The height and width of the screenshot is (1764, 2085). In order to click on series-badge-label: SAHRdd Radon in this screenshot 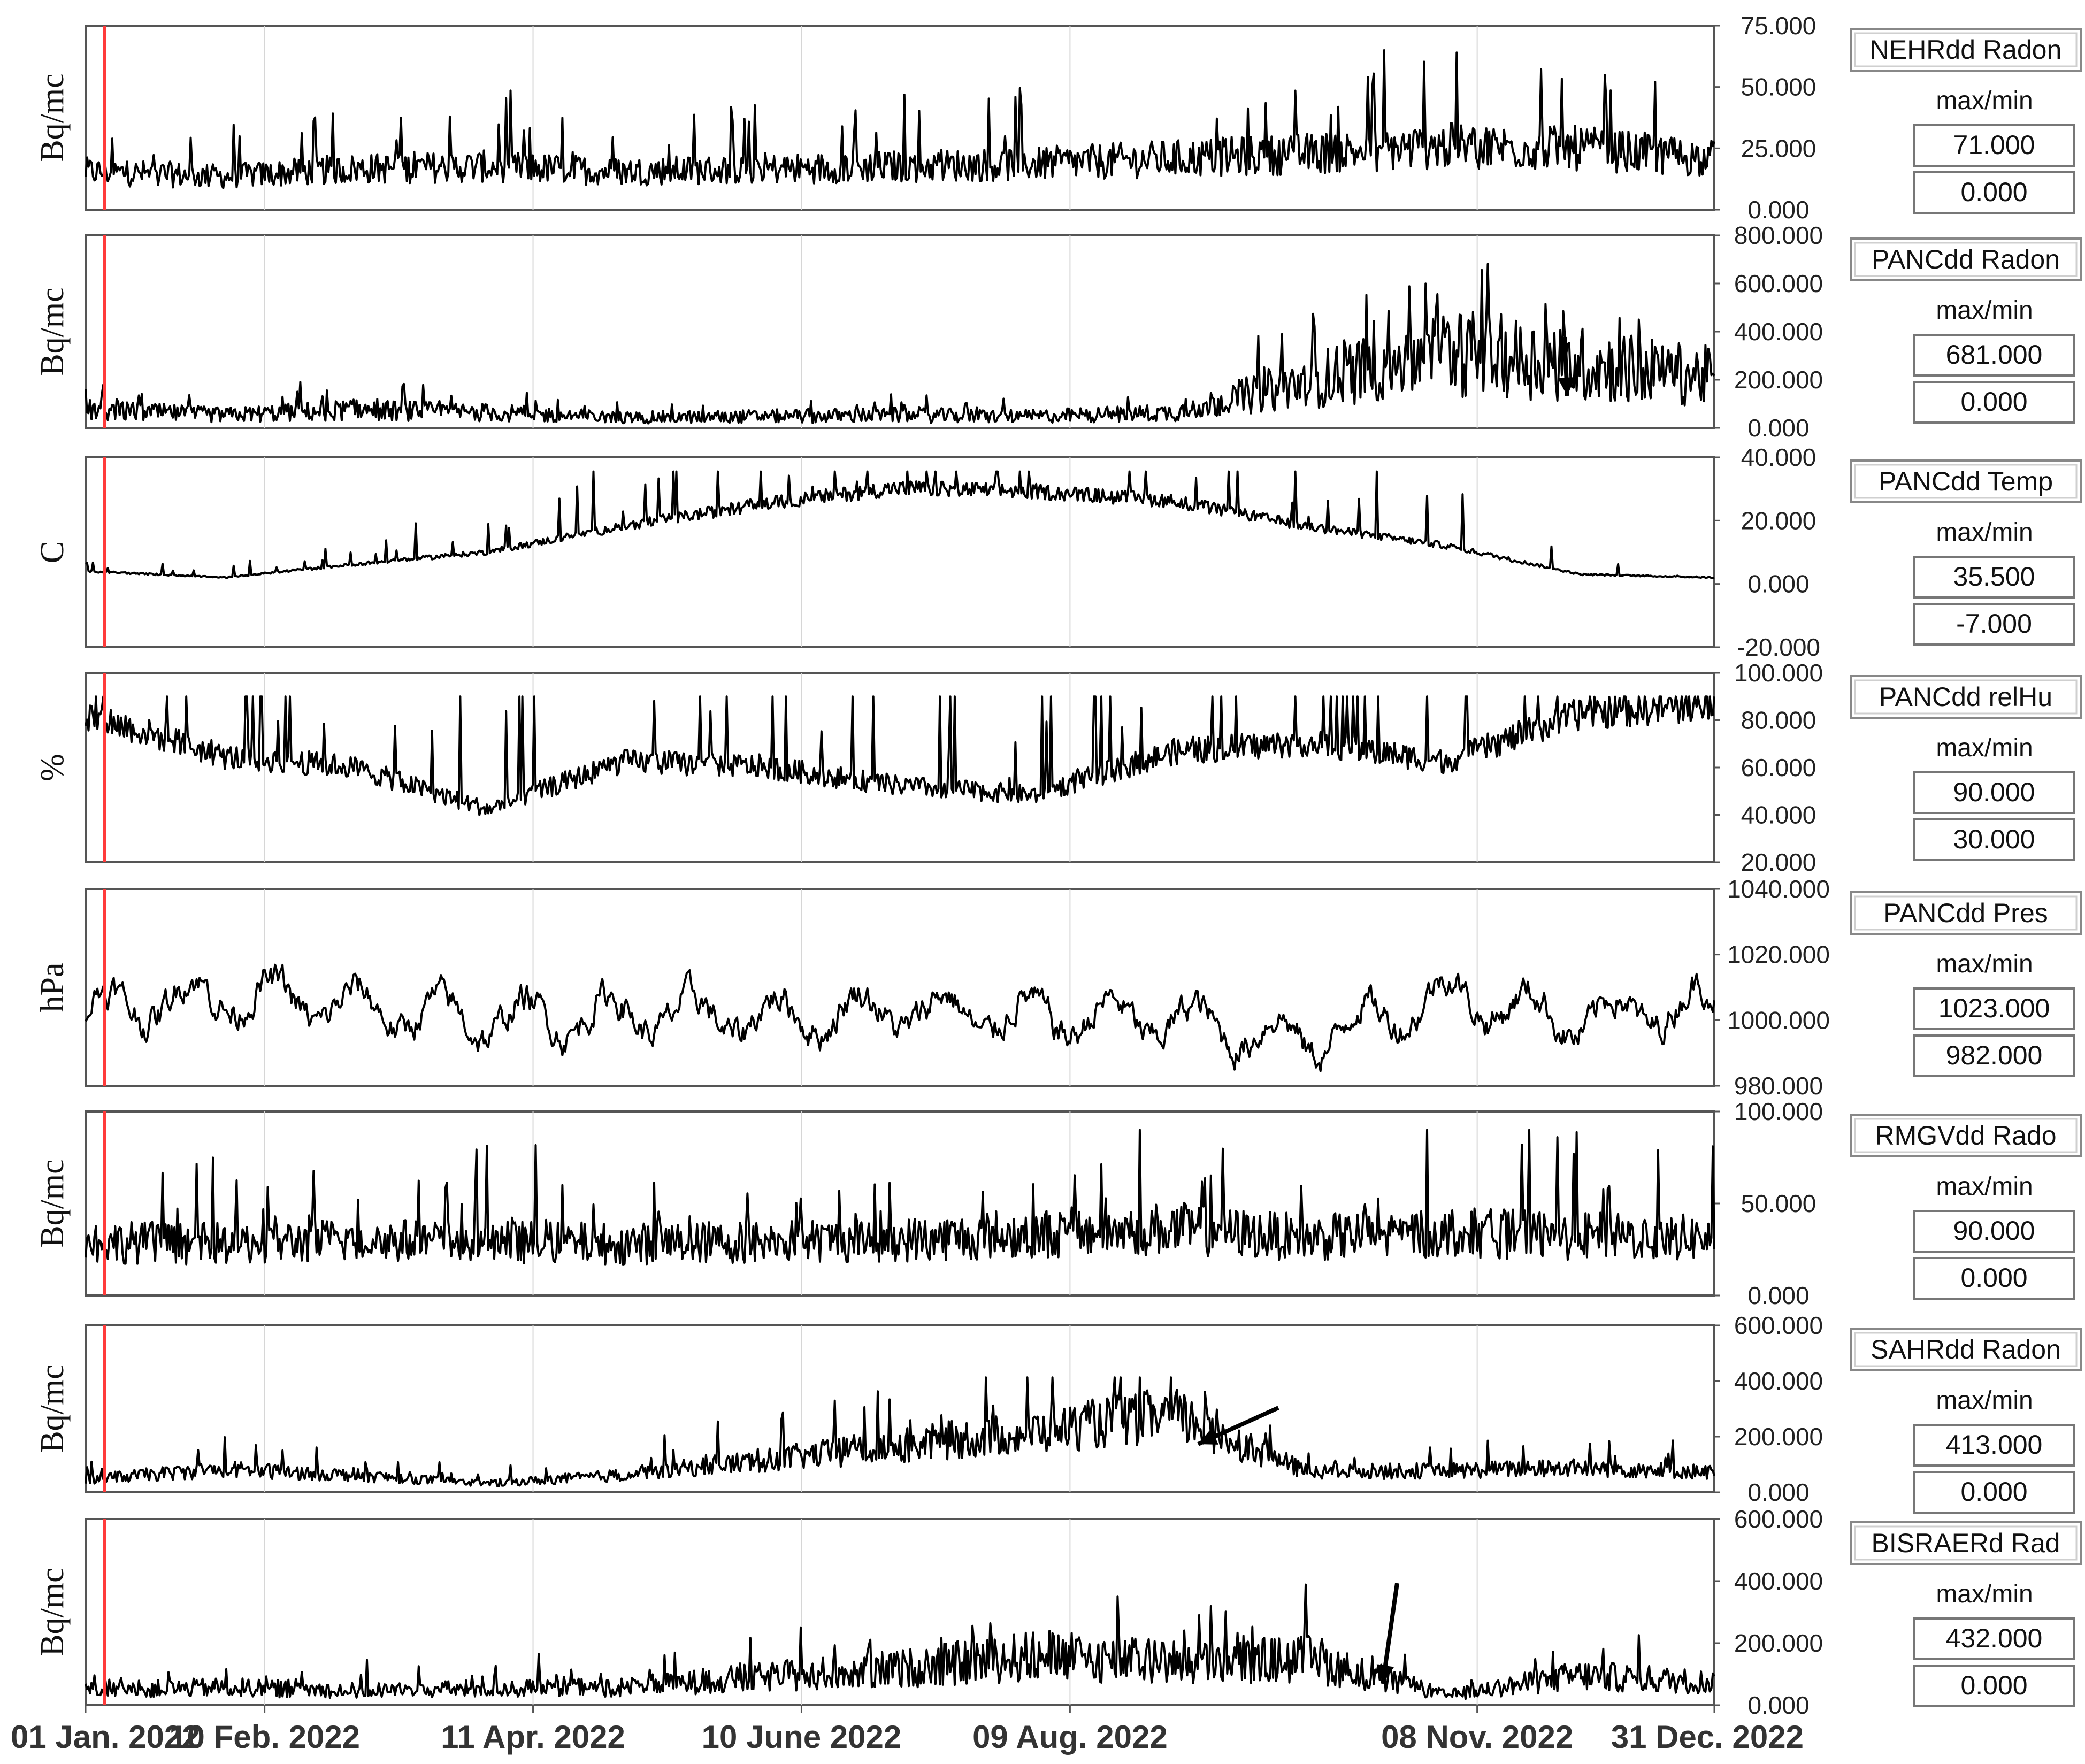, I will do `click(1966, 1349)`.